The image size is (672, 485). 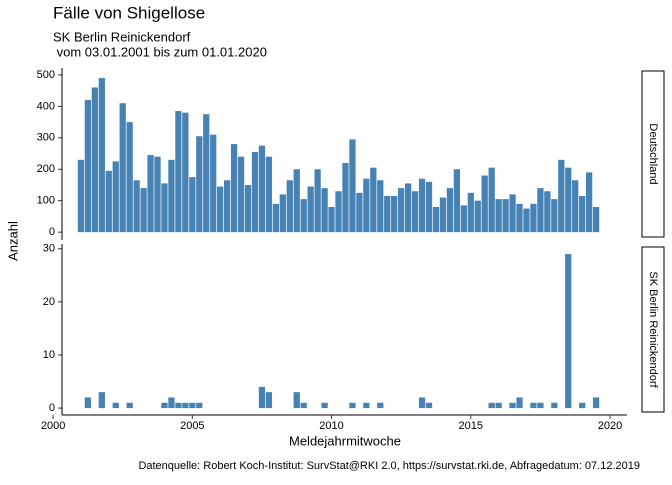 What do you see at coordinates (610, 426) in the screenshot?
I see `x-tick-label: 2020` at bounding box center [610, 426].